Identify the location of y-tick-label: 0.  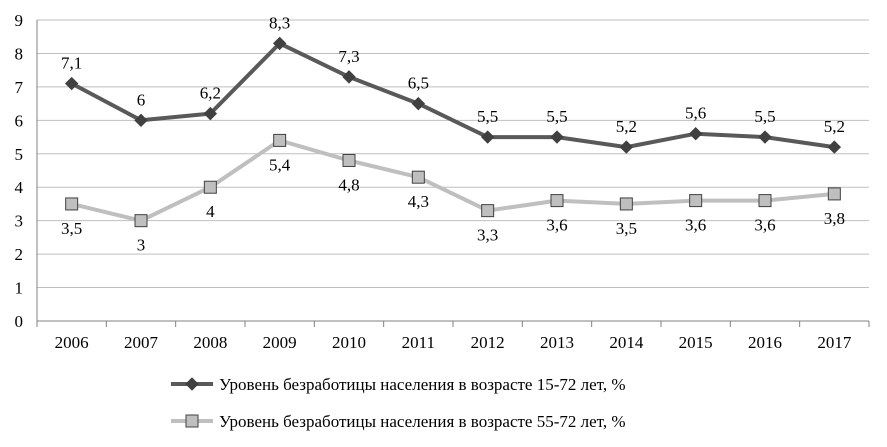
(19, 321).